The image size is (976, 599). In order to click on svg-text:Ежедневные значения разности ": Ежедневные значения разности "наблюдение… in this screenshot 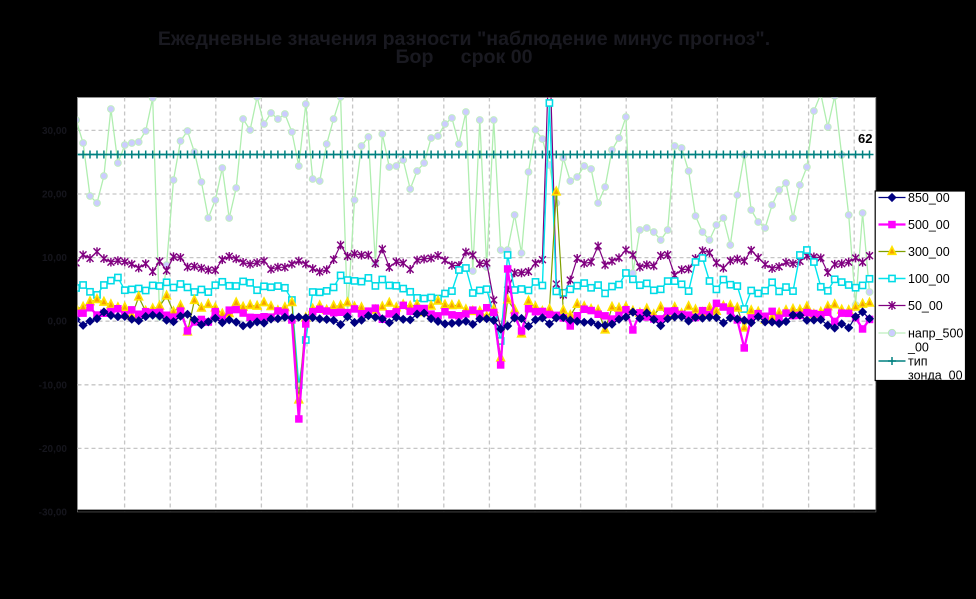, I will do `click(464, 39)`.